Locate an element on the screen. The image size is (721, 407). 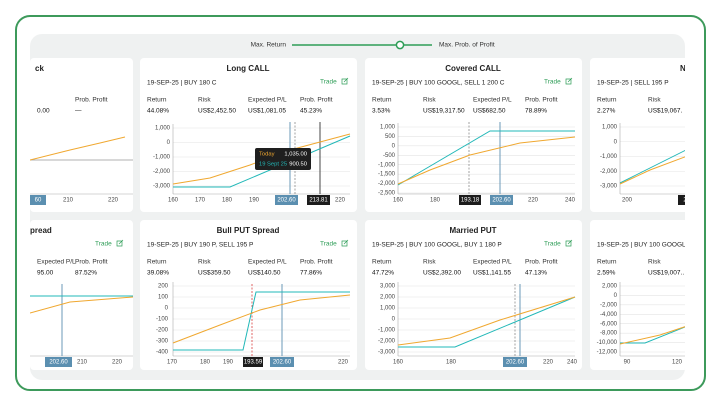
x-tick-label: 190 is located at coordinates (228, 363).